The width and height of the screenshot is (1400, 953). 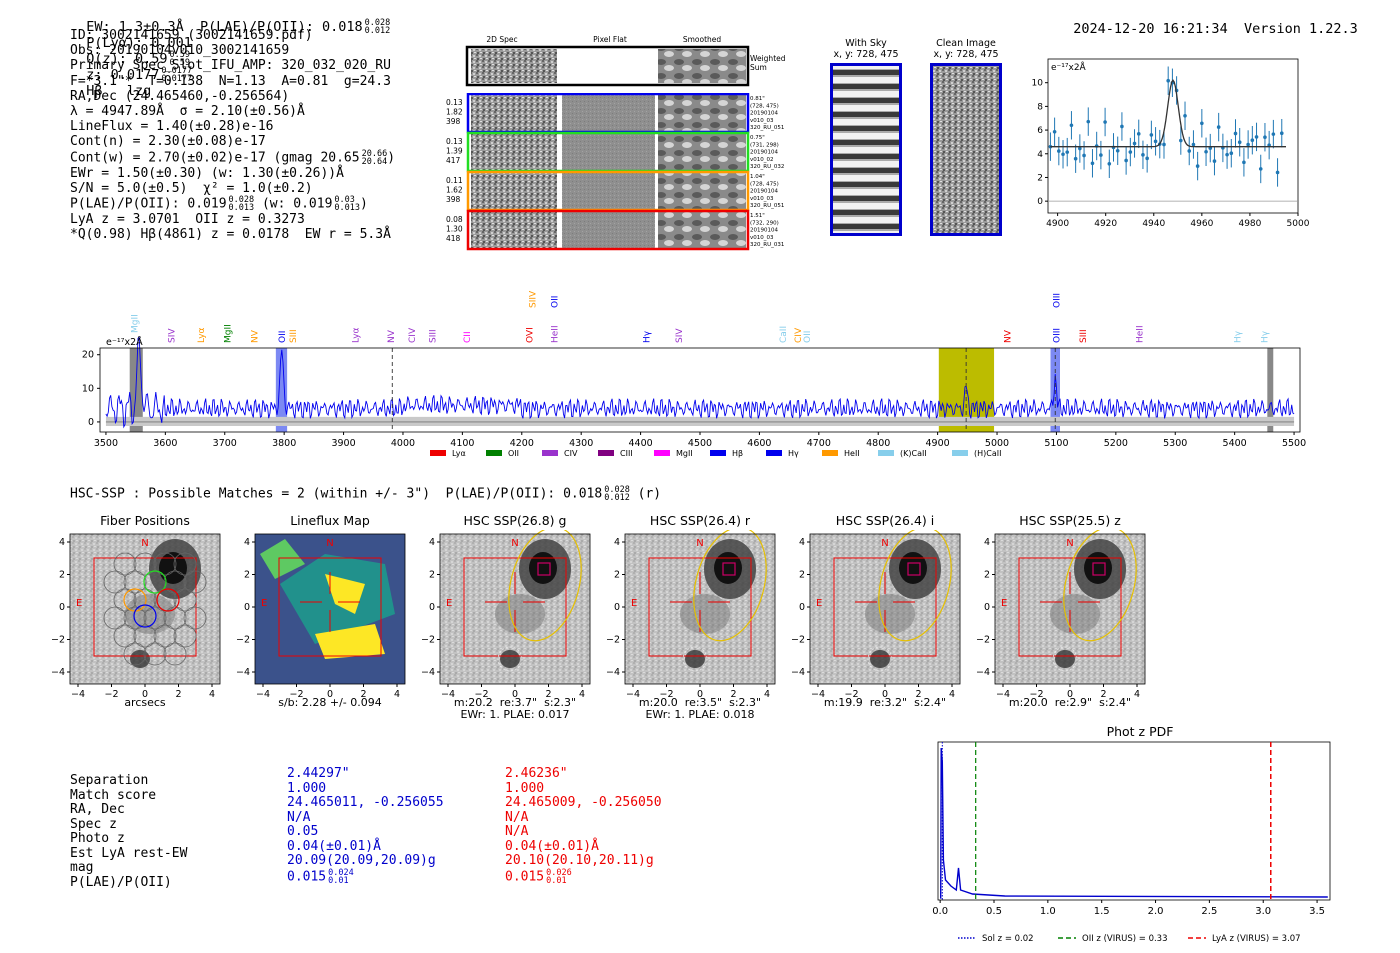 I want to click on match-label: P(LAE)/P(OII), so click(x=121, y=882).